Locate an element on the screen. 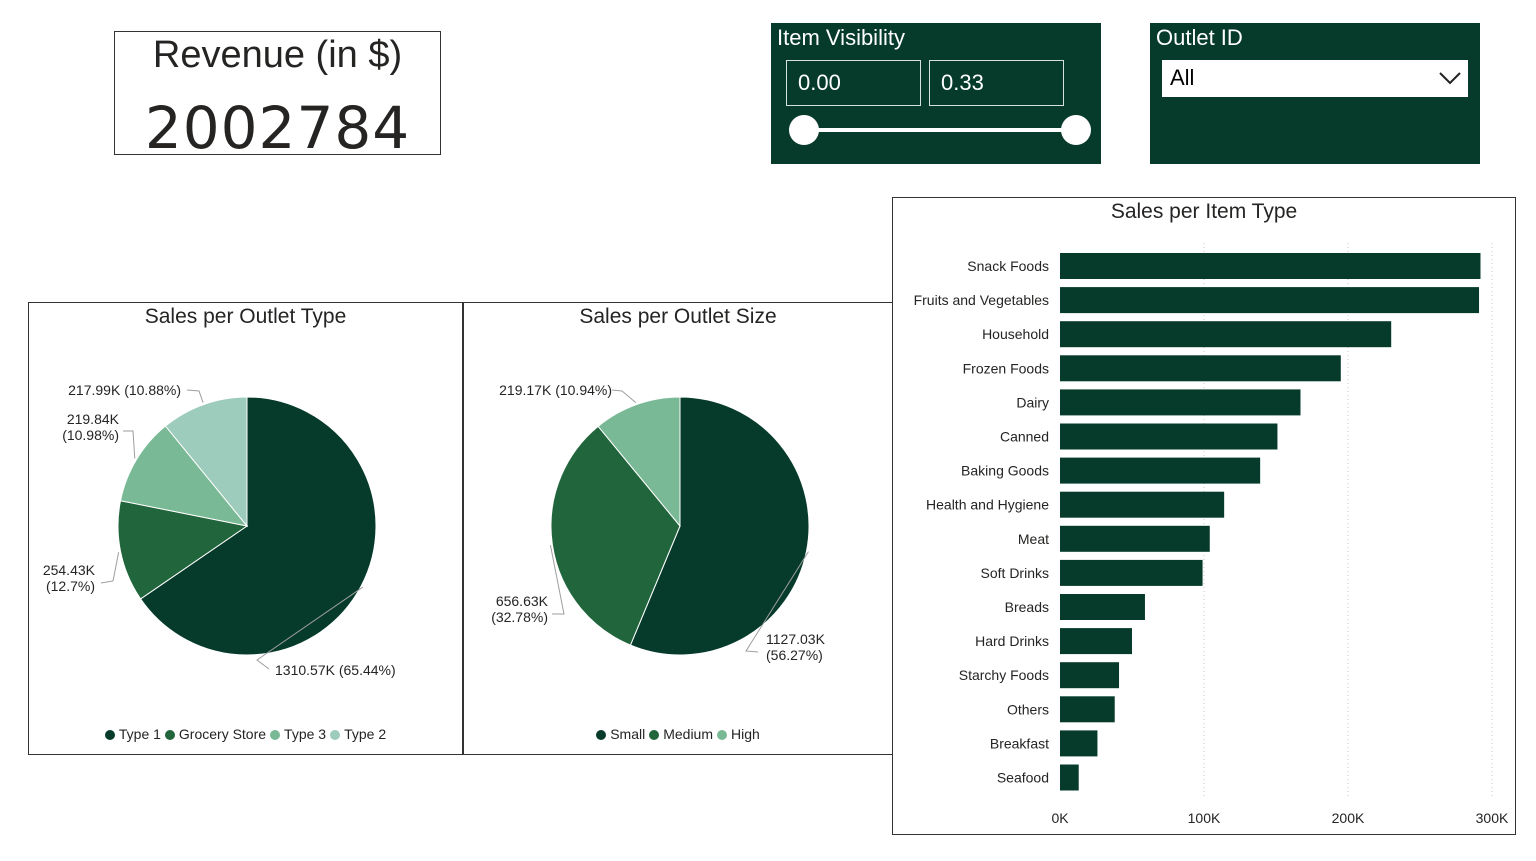 The image size is (1536, 861). legend-label: High is located at coordinates (745, 734).